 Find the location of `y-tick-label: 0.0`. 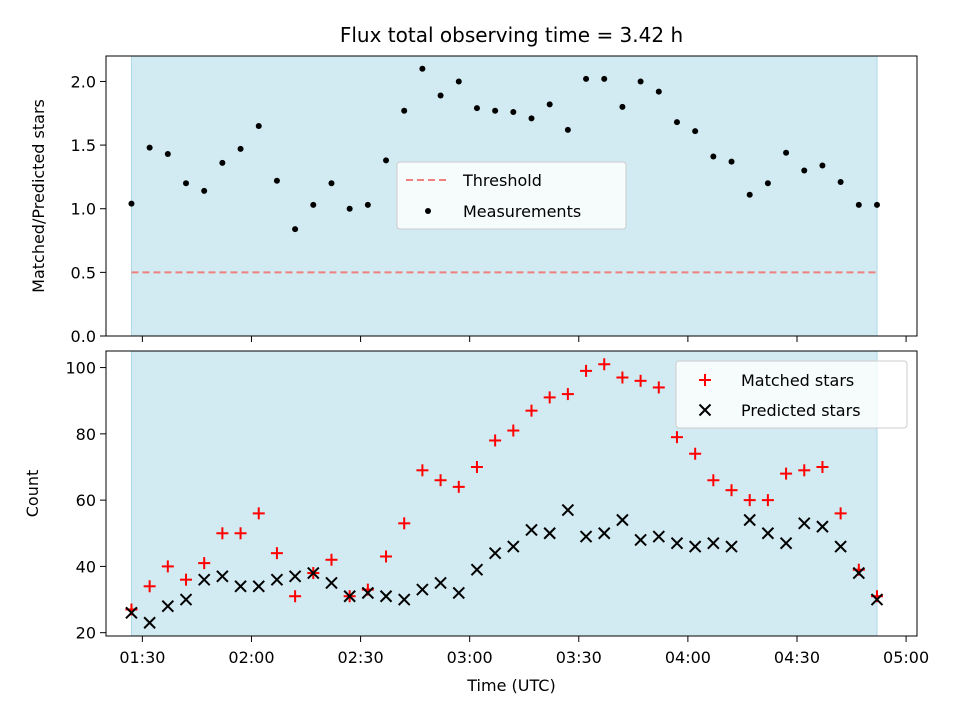

y-tick-label: 0.0 is located at coordinates (83, 336).